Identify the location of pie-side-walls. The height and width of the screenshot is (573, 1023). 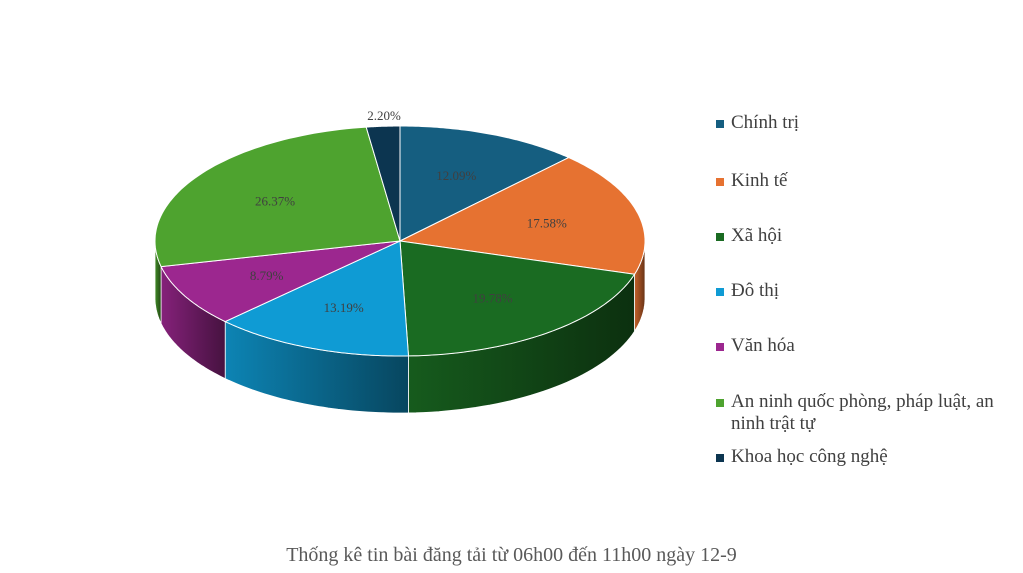
(400, 327).